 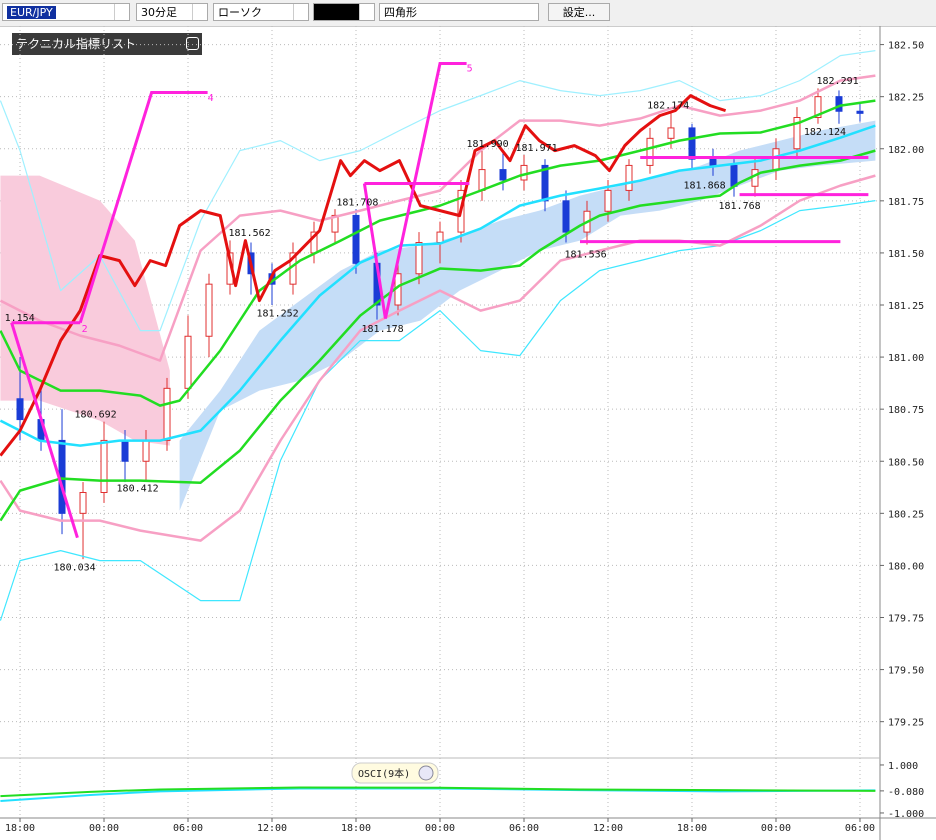 What do you see at coordinates (20, 318) in the screenshot?
I see `price-label: 1.154` at bounding box center [20, 318].